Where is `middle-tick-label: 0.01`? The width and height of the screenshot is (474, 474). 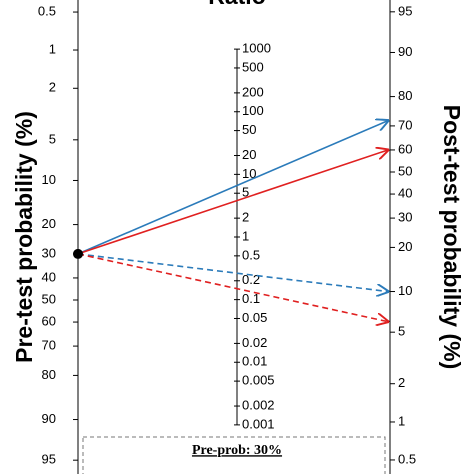 middle-tick-label: 0.01 is located at coordinates (254, 361).